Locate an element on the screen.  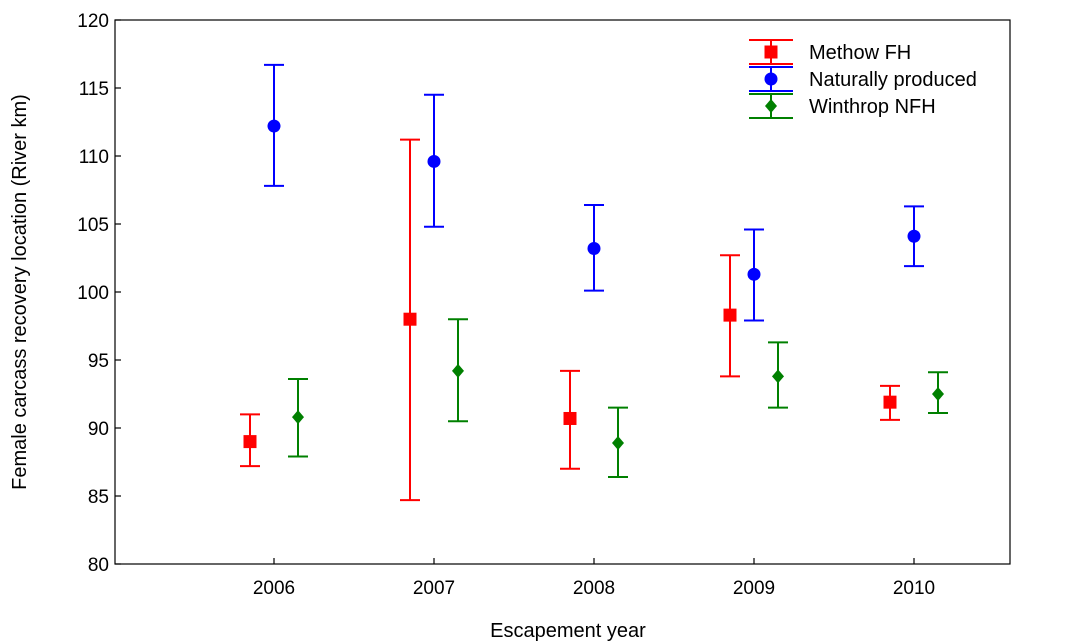
y-tick-label: 95 is located at coordinates (98, 361).